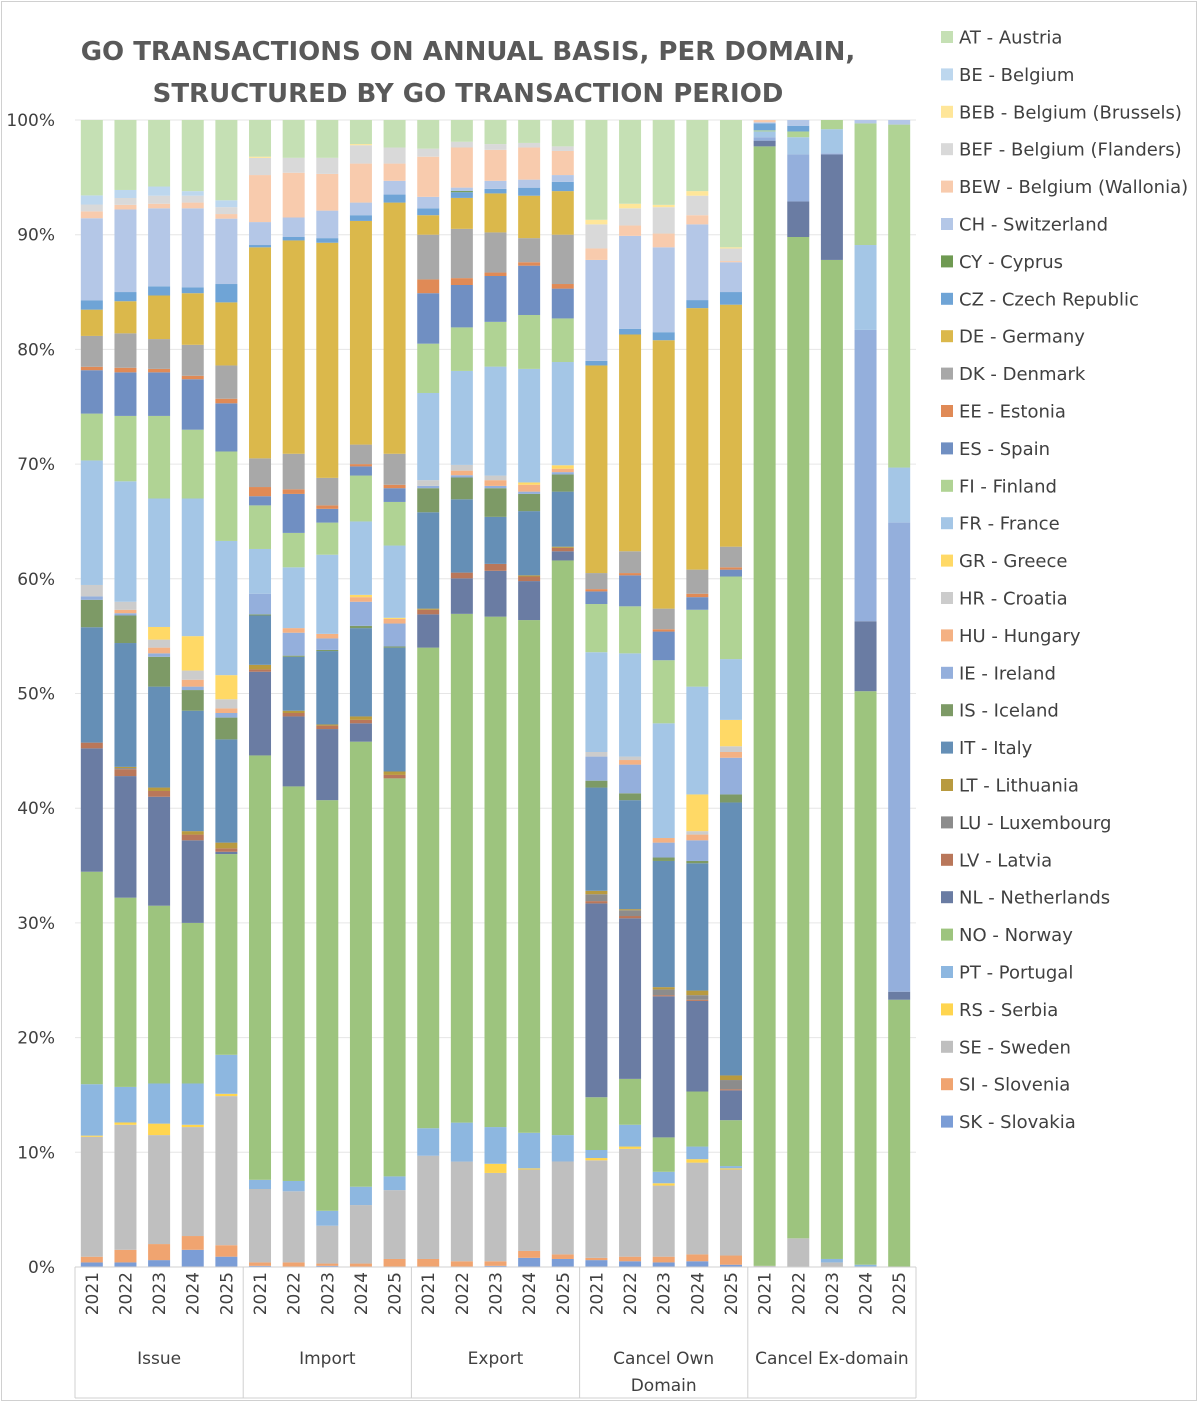 This screenshot has width=1200, height=1404. Describe the element at coordinates (36, 580) in the screenshot. I see `y-tick-label: 60%` at that location.